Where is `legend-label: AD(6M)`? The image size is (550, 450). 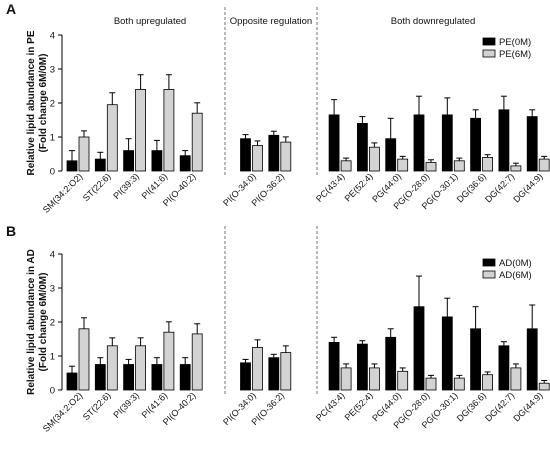
legend-label: AD(6M) is located at coordinates (515, 275).